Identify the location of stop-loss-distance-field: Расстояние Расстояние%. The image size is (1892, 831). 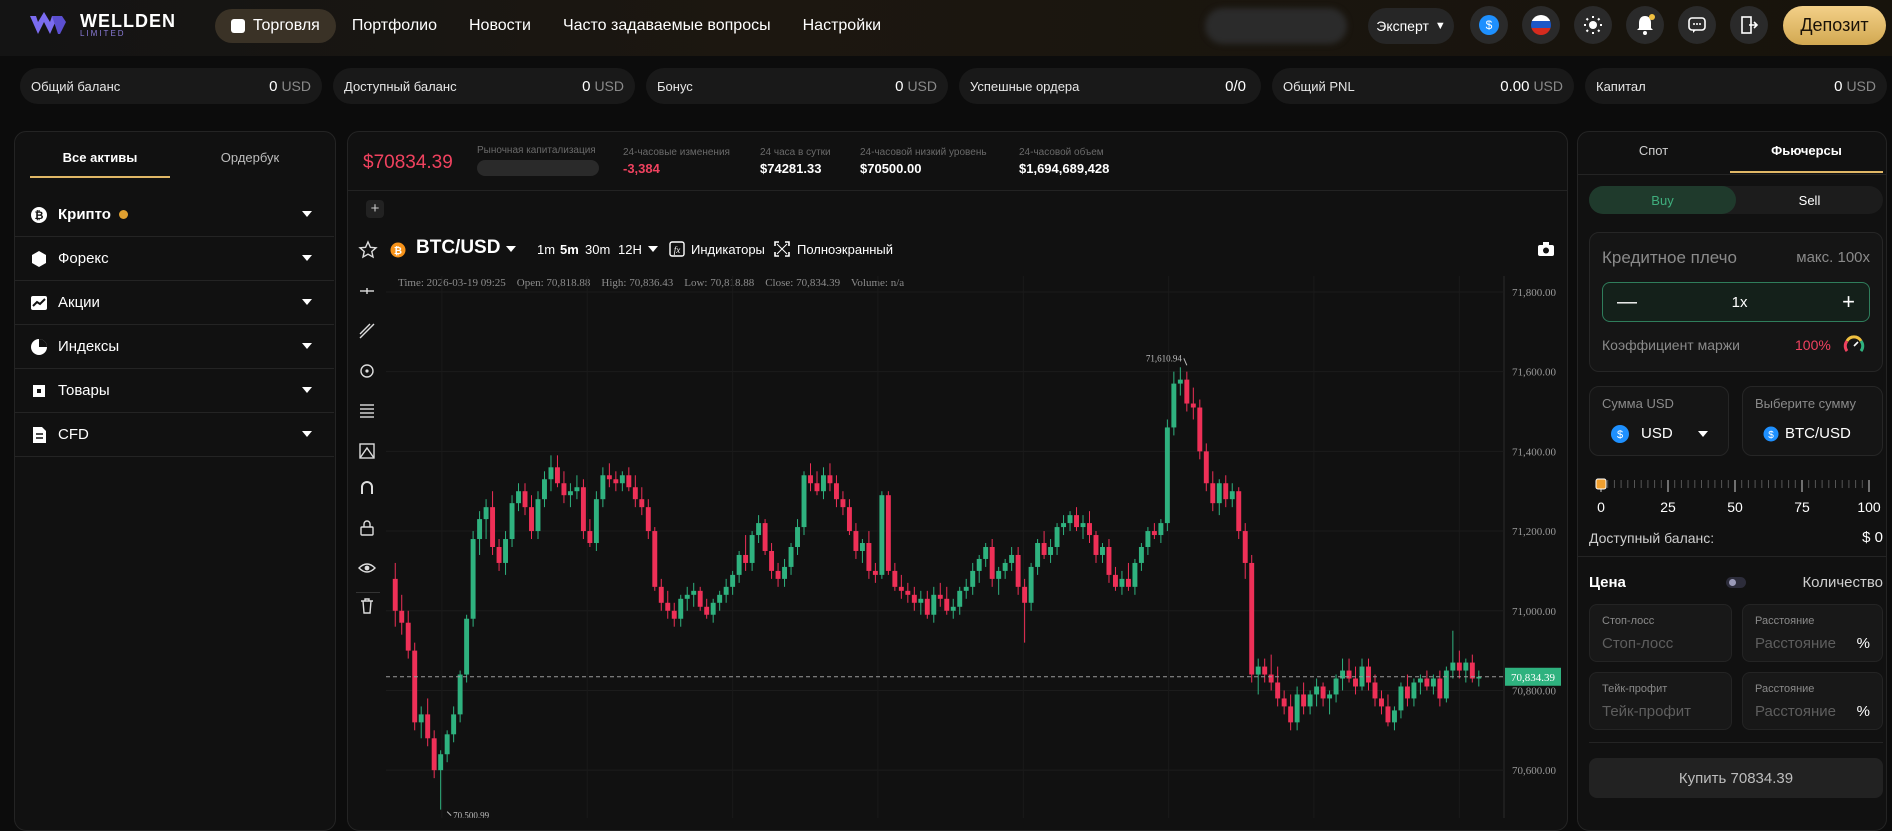
(1812, 633).